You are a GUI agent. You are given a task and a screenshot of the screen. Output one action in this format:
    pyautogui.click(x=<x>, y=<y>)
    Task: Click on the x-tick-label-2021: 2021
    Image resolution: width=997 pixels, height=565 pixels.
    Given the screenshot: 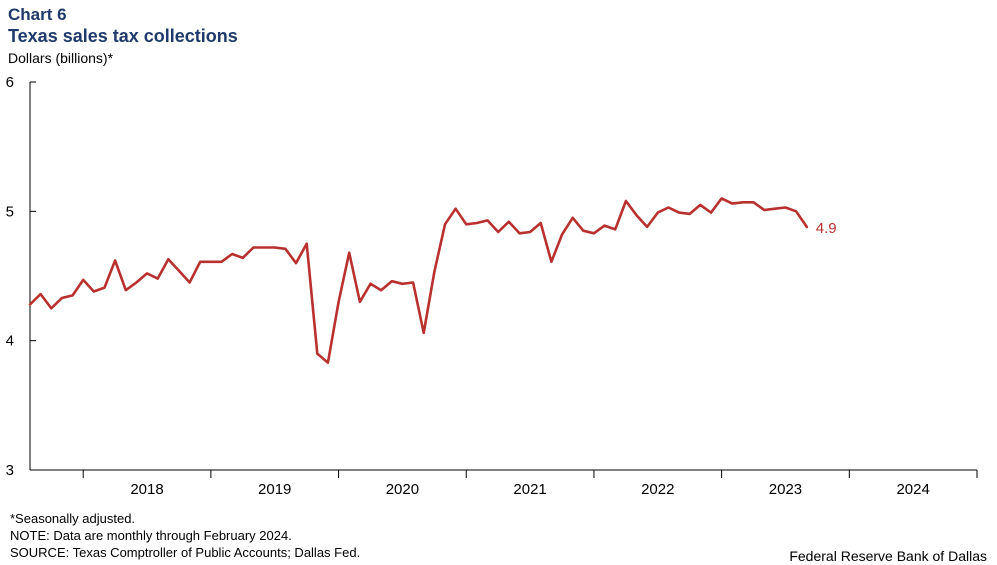 What is the action you would take?
    pyautogui.click(x=529, y=489)
    